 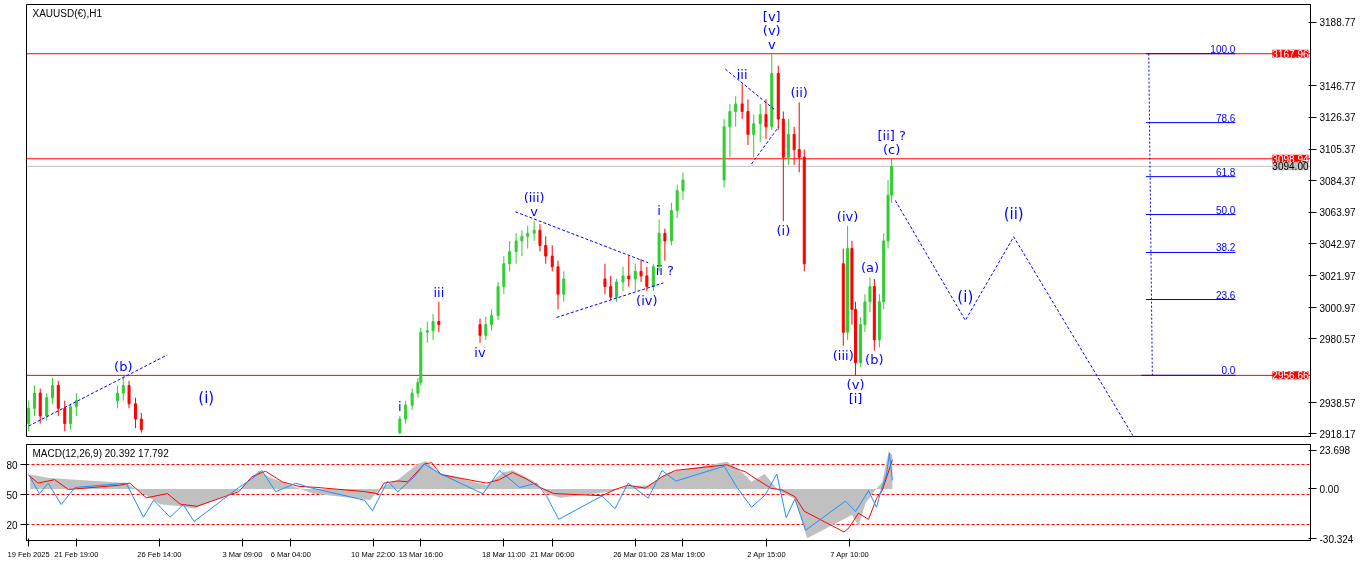 I want to click on y-tick-label: 0.00, so click(x=1329, y=489).